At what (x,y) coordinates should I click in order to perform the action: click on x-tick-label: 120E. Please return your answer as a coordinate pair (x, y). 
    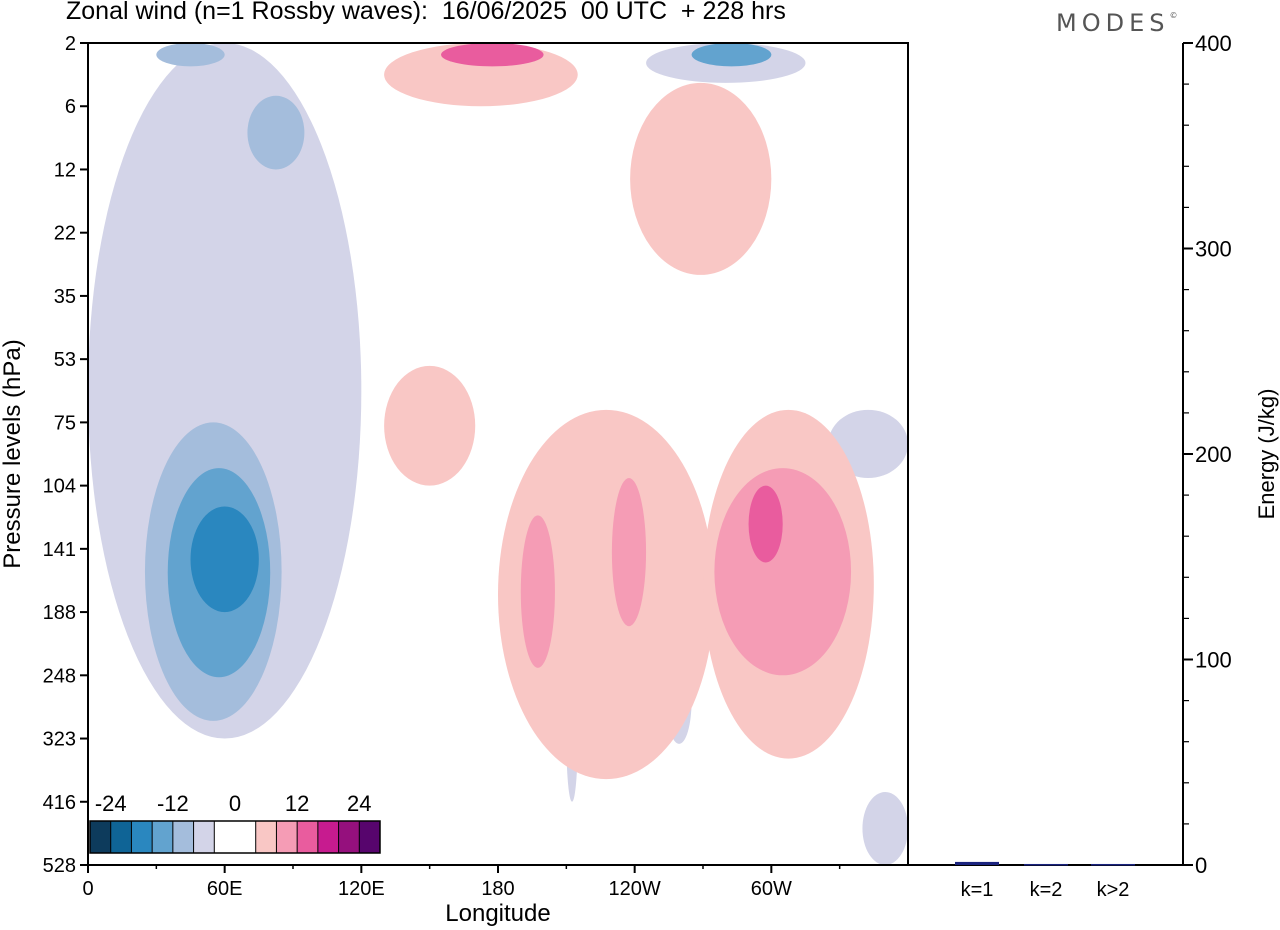
    Looking at the image, I should click on (361, 889).